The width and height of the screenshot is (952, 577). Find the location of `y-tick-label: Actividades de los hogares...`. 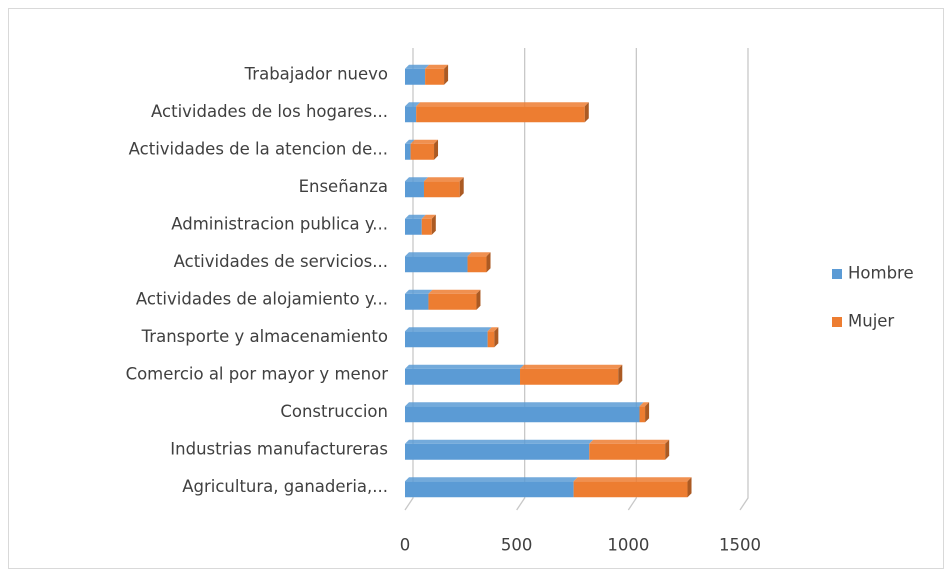

y-tick-label: Actividades de los hogares... is located at coordinates (269, 111).